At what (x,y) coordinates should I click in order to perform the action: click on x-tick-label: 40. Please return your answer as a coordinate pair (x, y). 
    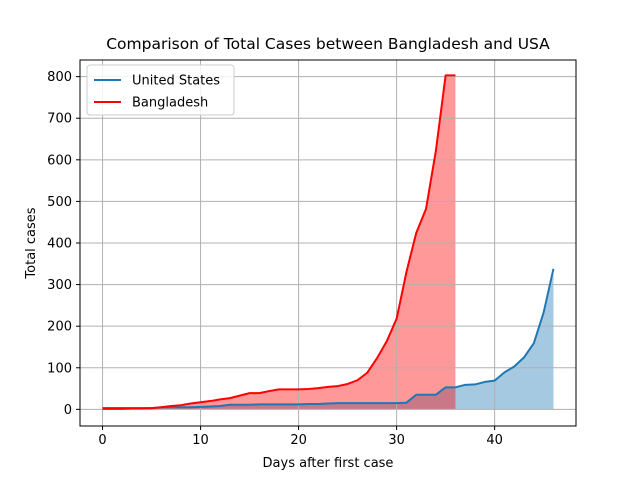
    Looking at the image, I should click on (494, 440).